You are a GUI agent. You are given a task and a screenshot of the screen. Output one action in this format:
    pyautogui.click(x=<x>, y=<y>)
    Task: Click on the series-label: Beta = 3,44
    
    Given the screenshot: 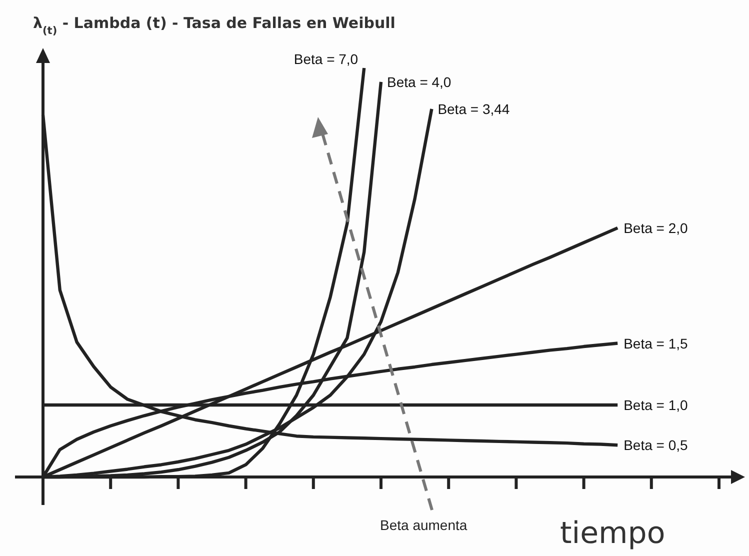 What is the action you would take?
    pyautogui.click(x=474, y=108)
    